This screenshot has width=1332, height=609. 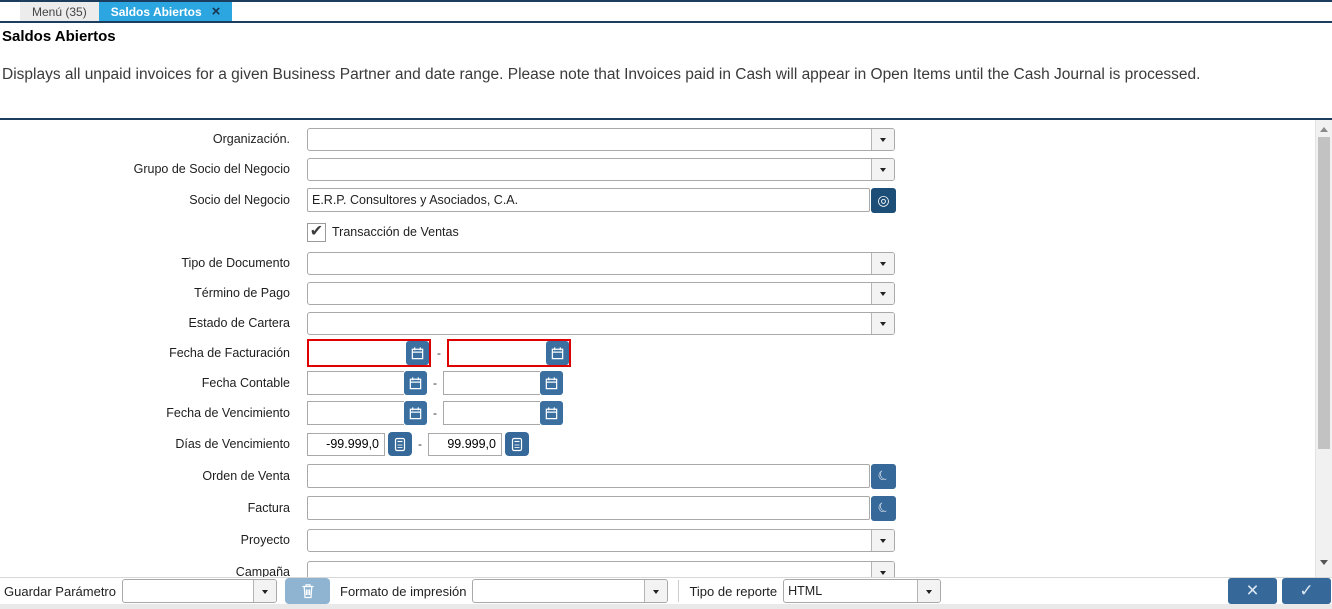 What do you see at coordinates (156, 11) in the screenshot?
I see `tab-saldos-abiertos-label: Saldos Abiertos` at bounding box center [156, 11].